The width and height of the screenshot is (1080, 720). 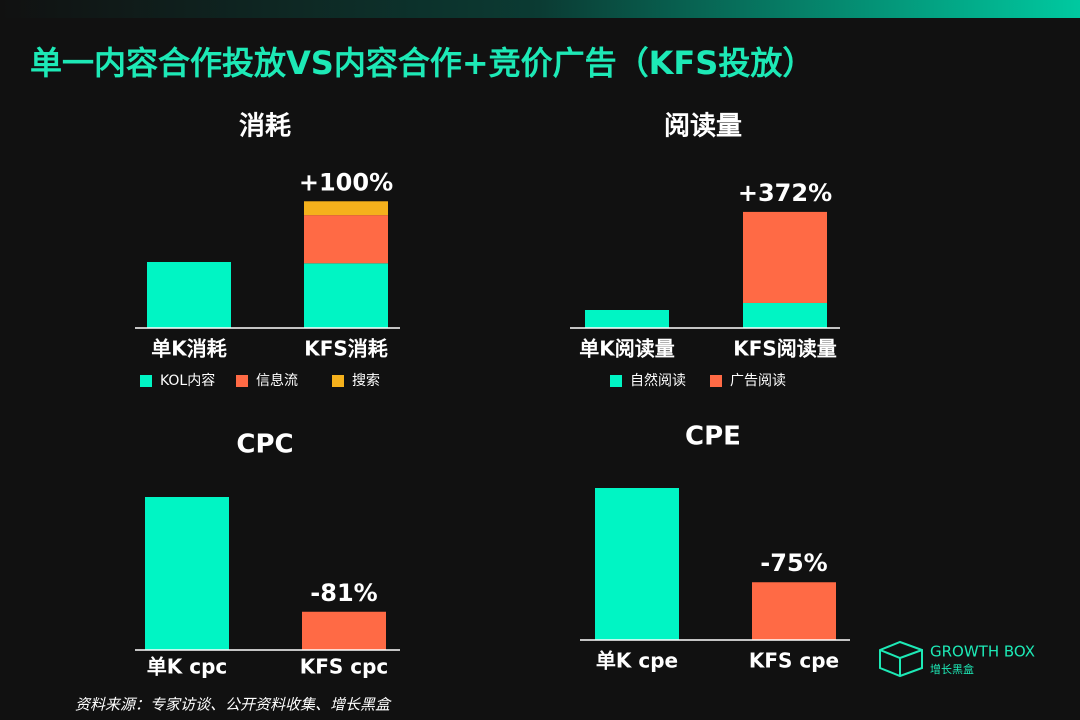 What do you see at coordinates (187, 380) in the screenshot?
I see `legend-label: KOL内容` at bounding box center [187, 380].